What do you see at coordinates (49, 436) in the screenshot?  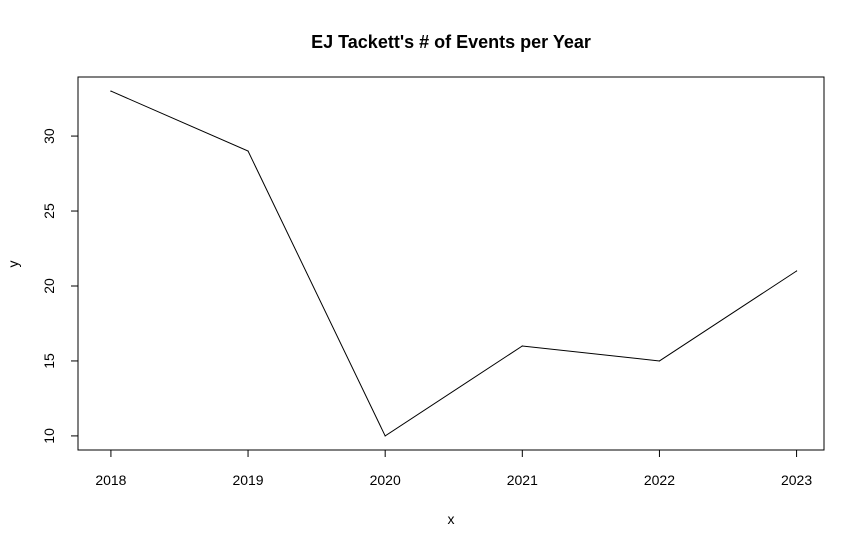 I see `y-tick-label: 10` at bounding box center [49, 436].